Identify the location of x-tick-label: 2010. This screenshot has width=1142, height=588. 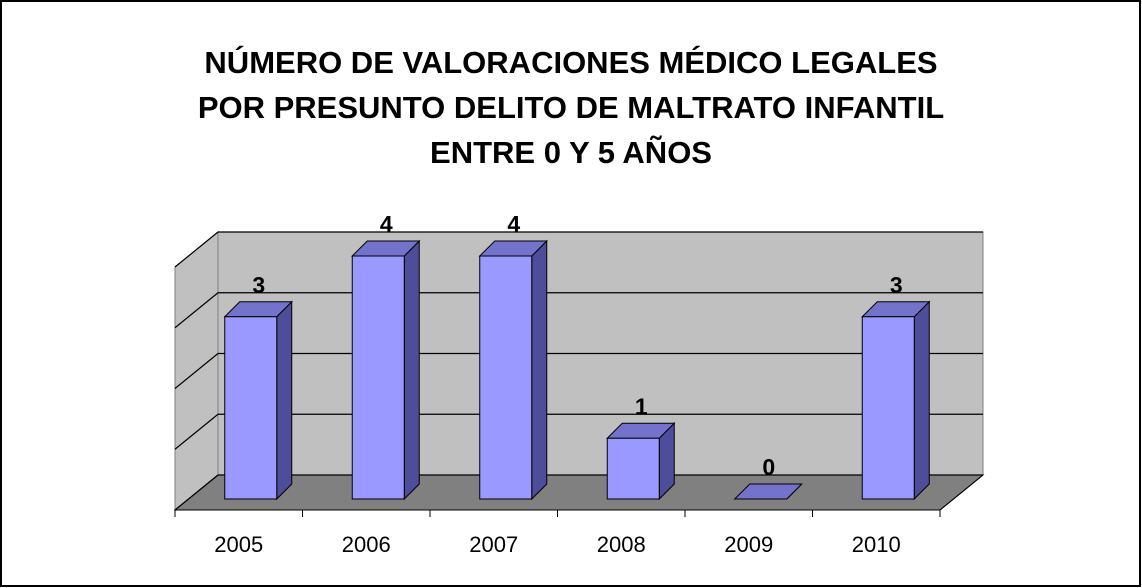
(876, 544).